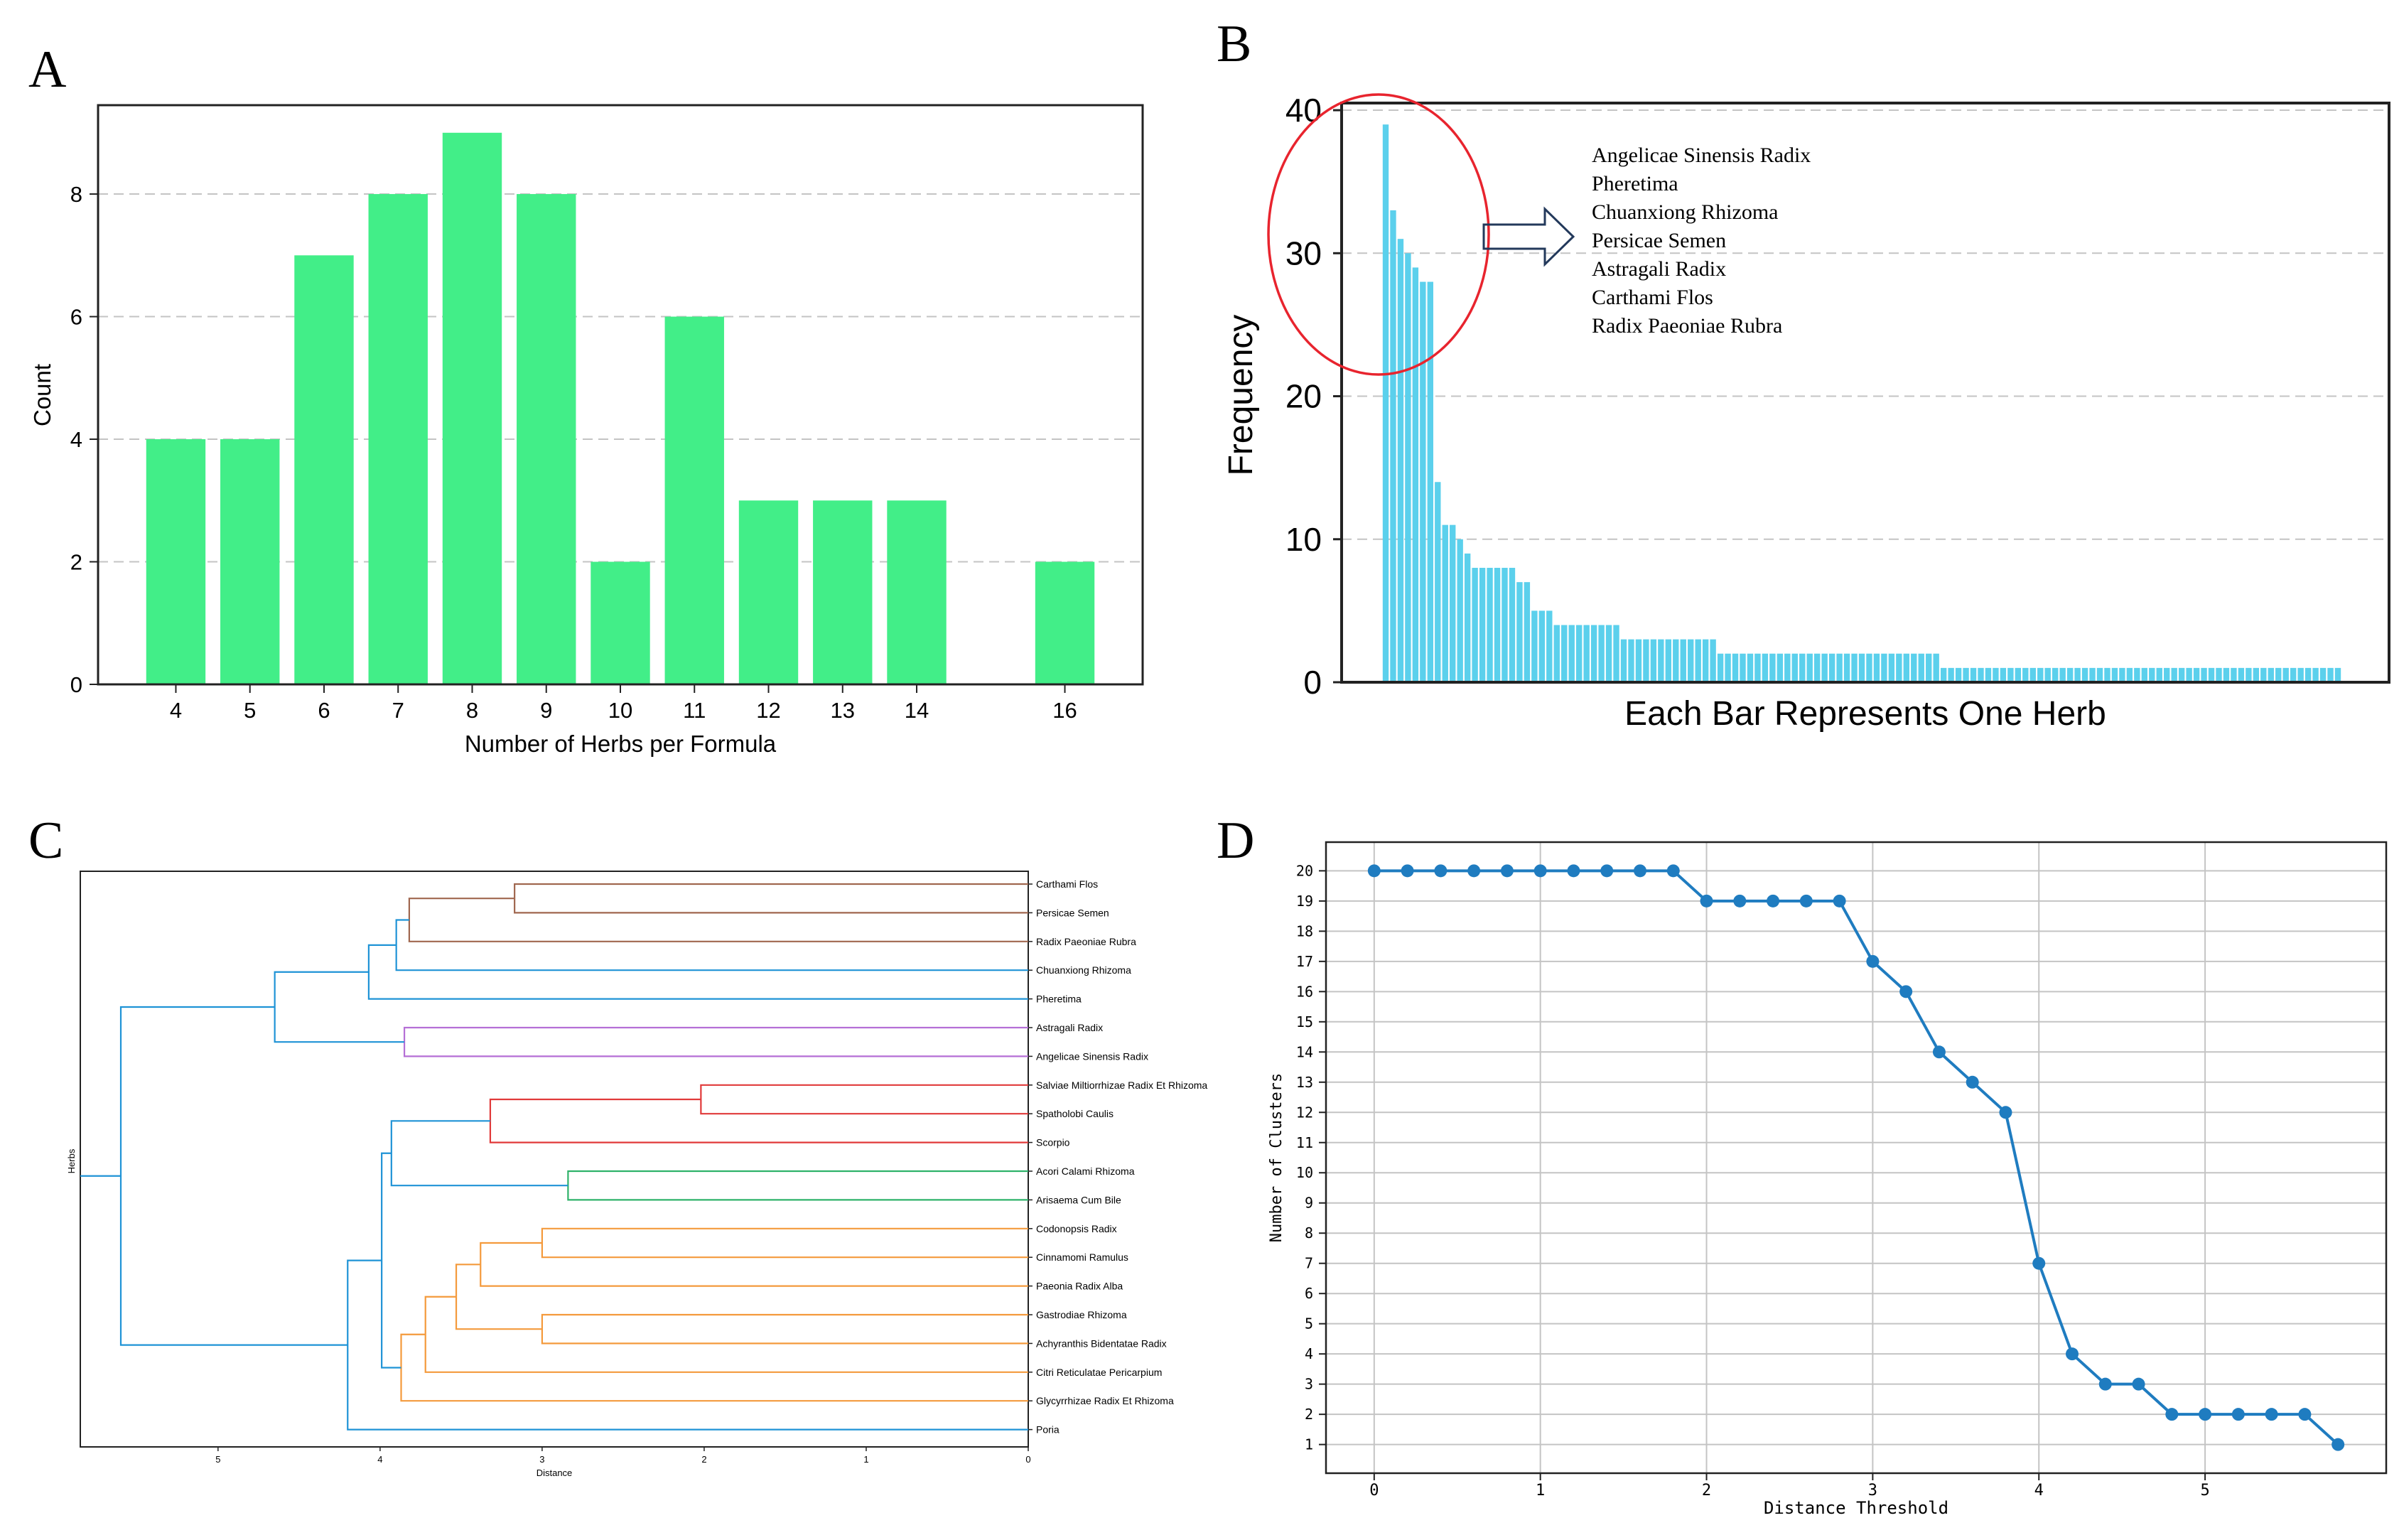  Describe the element at coordinates (1081, 1315) in the screenshot. I see `panel-c-leaf-label: Gastrodiae Rhizoma` at that location.